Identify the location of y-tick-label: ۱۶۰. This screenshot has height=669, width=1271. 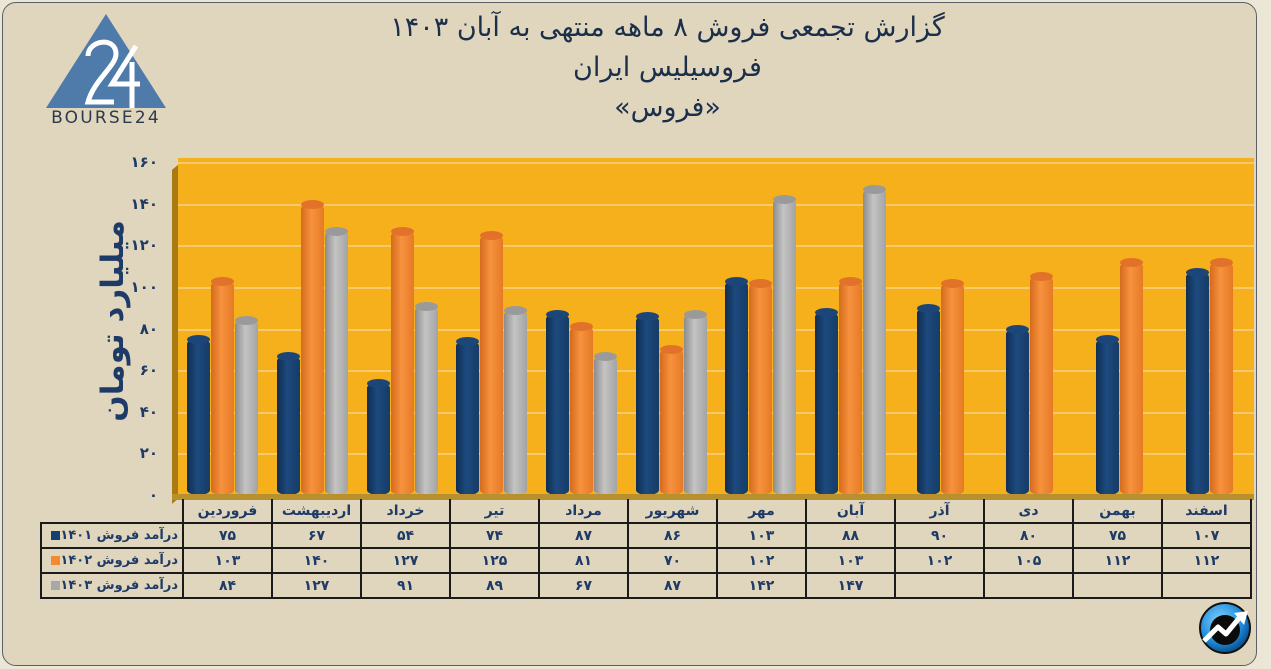
(144, 162).